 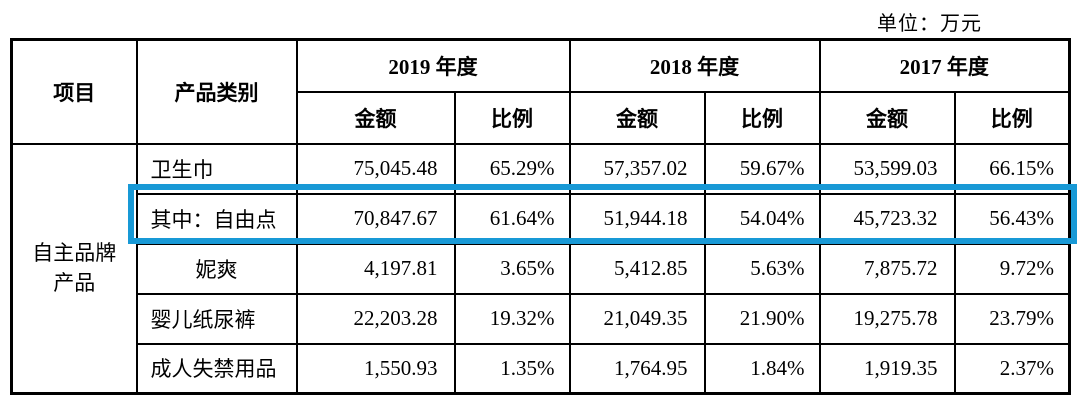 What do you see at coordinates (512, 168) in the screenshot?
I see `ratio-2019-cell: 65.29%` at bounding box center [512, 168].